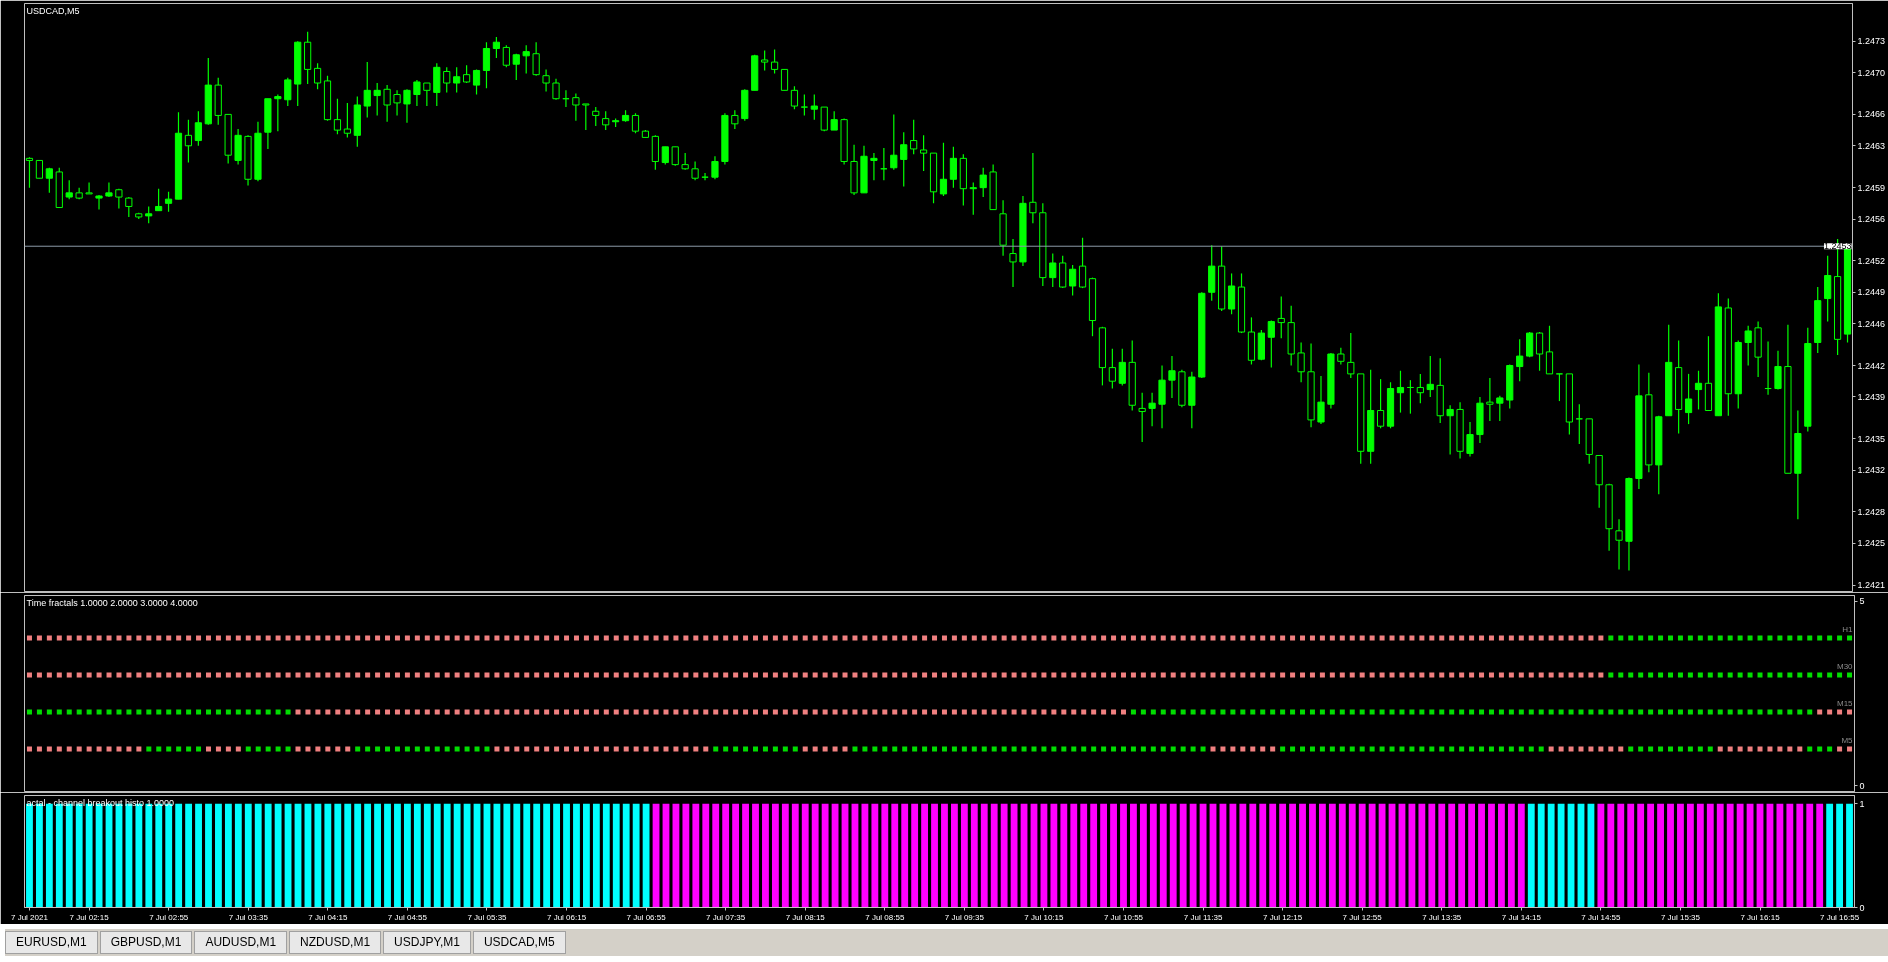 This screenshot has width=1888, height=962. Describe the element at coordinates (1871, 145) in the screenshot. I see `y-tick-label: 1.2463` at that location.